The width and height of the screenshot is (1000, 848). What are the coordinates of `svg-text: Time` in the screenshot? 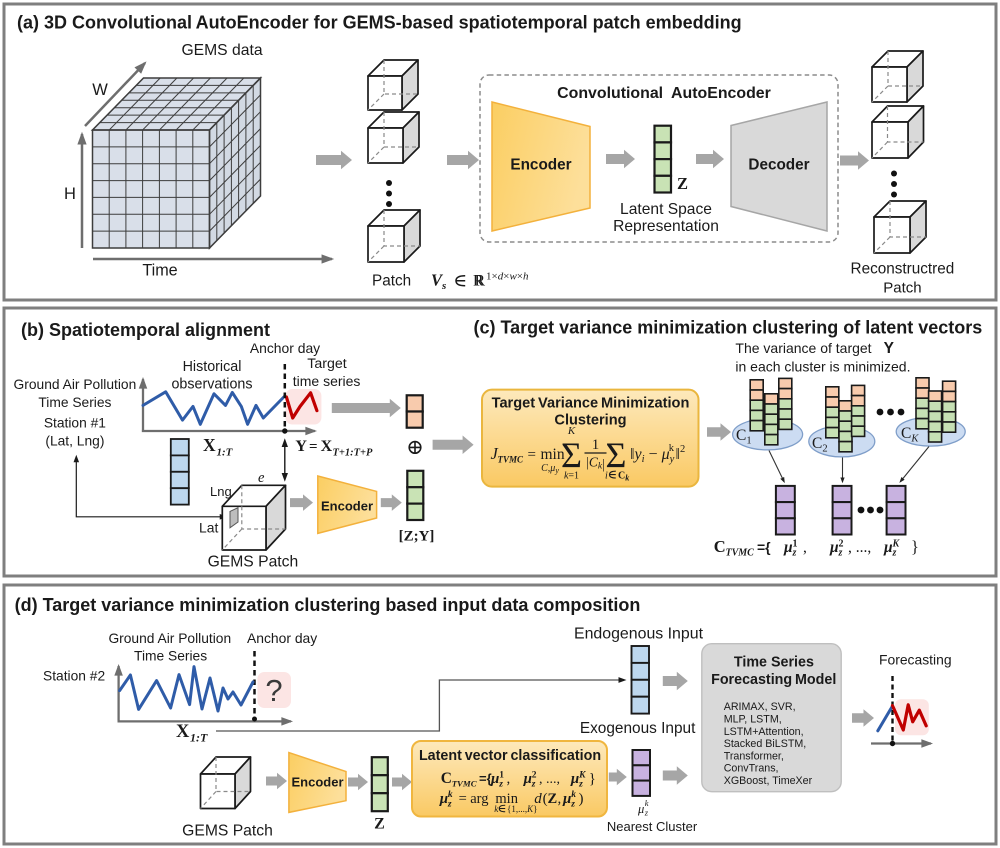 It's located at (159, 271).